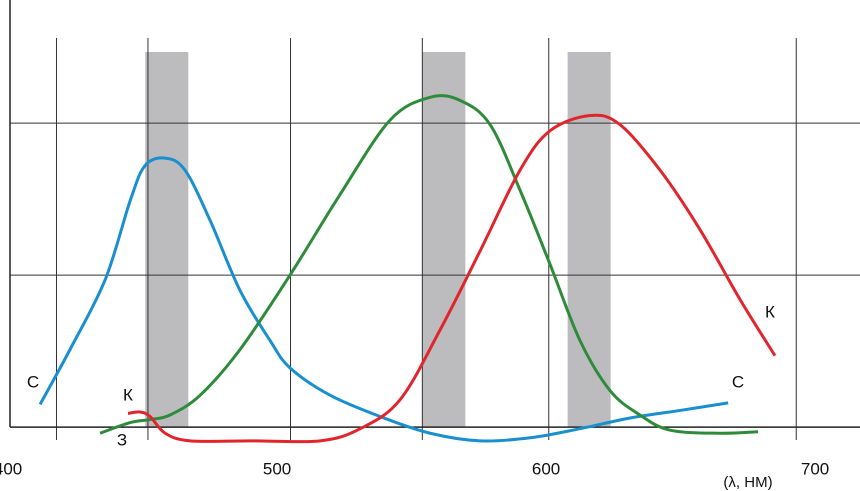 The width and height of the screenshot is (860, 491). What do you see at coordinates (815, 468) in the screenshot?
I see `x-tick-label: 700` at bounding box center [815, 468].